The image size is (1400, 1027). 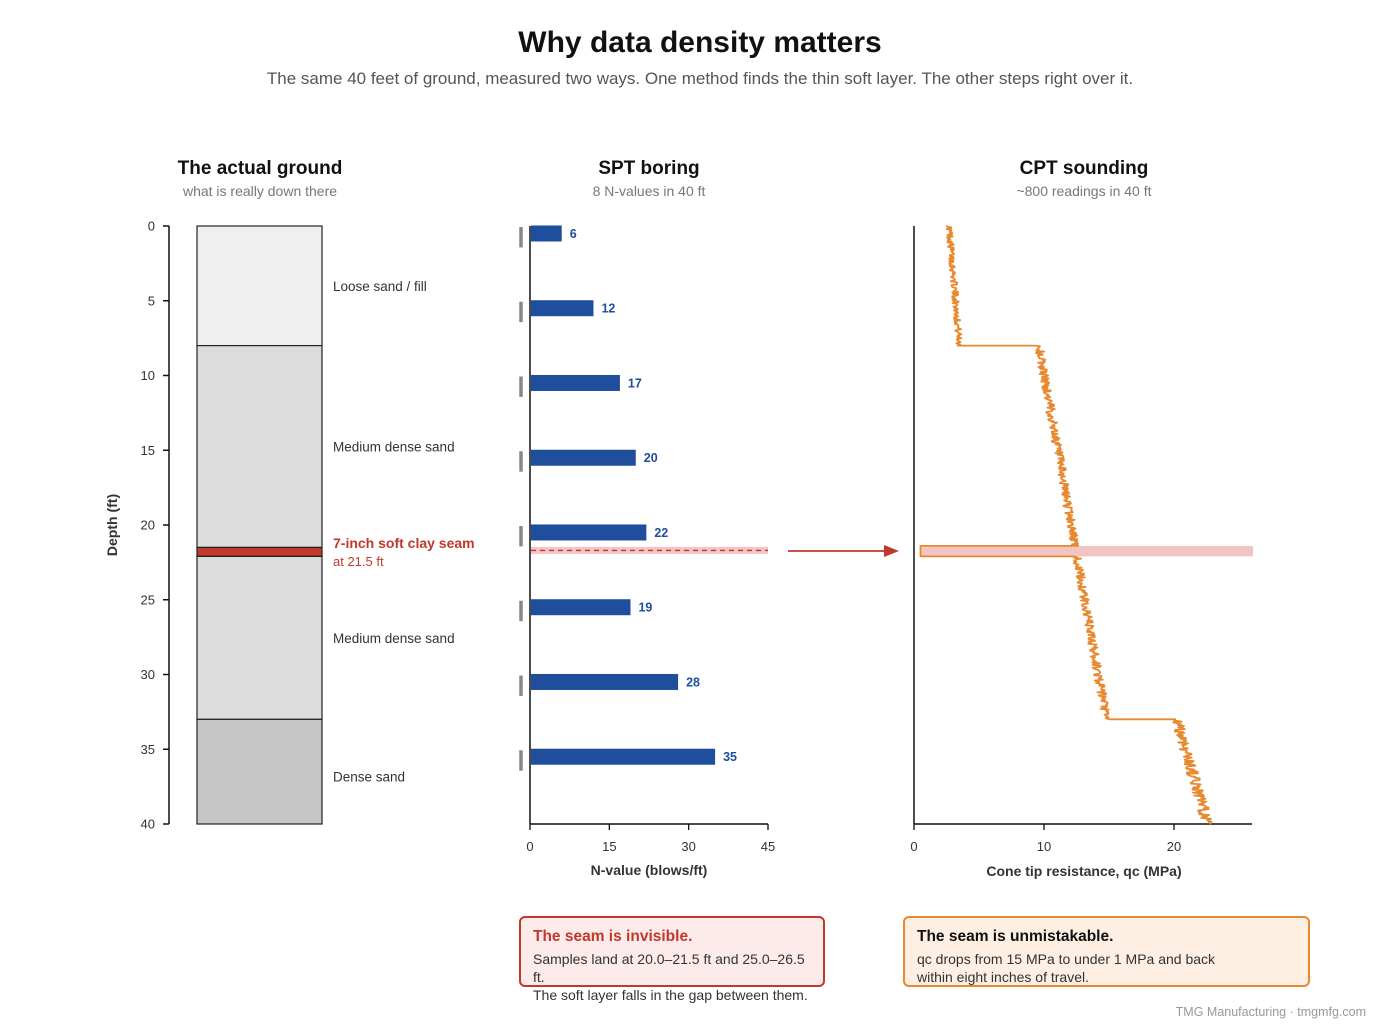 I want to click on cpt-seam-band, so click(x=1086, y=551).